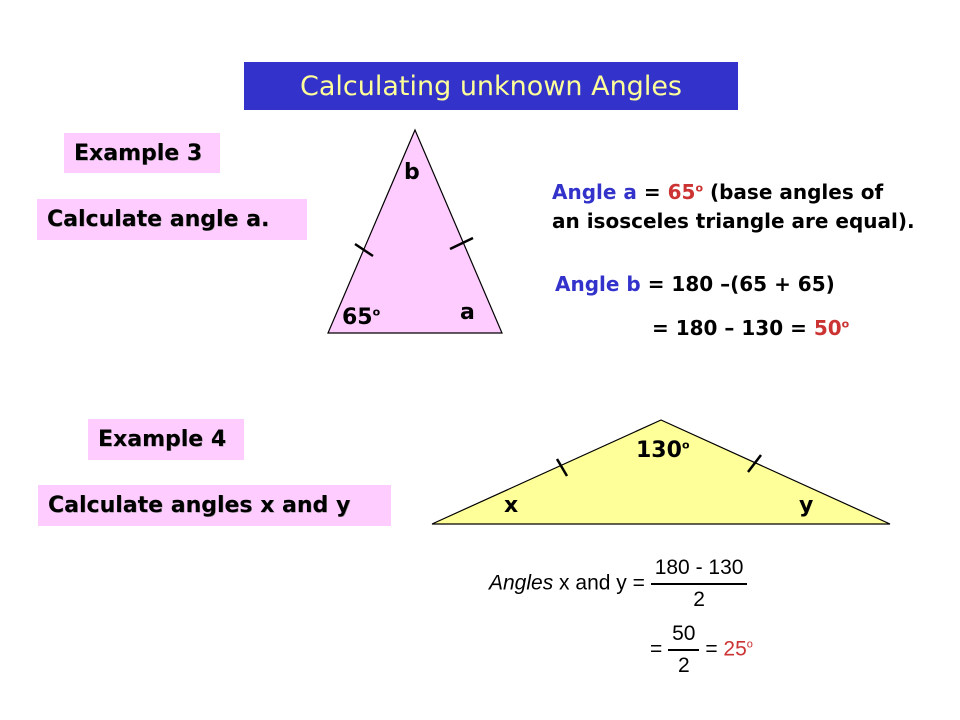  Describe the element at coordinates (750, 328) in the screenshot. I see `solution3-line4: = 180 – 130 = 50o` at that location.